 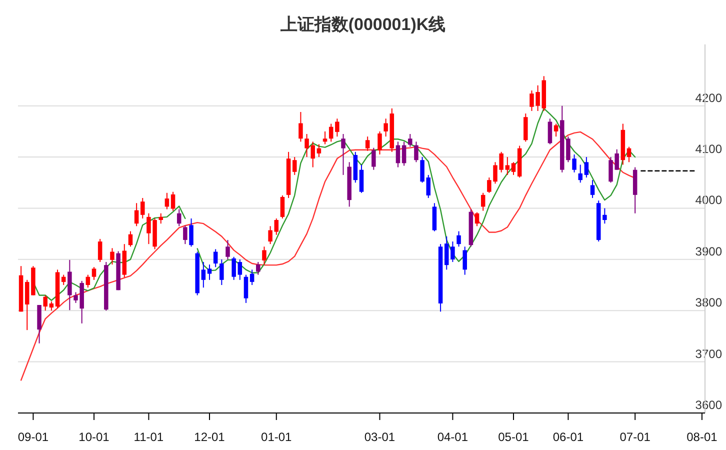 I want to click on y-tick-label: 3900, so click(x=708, y=251).